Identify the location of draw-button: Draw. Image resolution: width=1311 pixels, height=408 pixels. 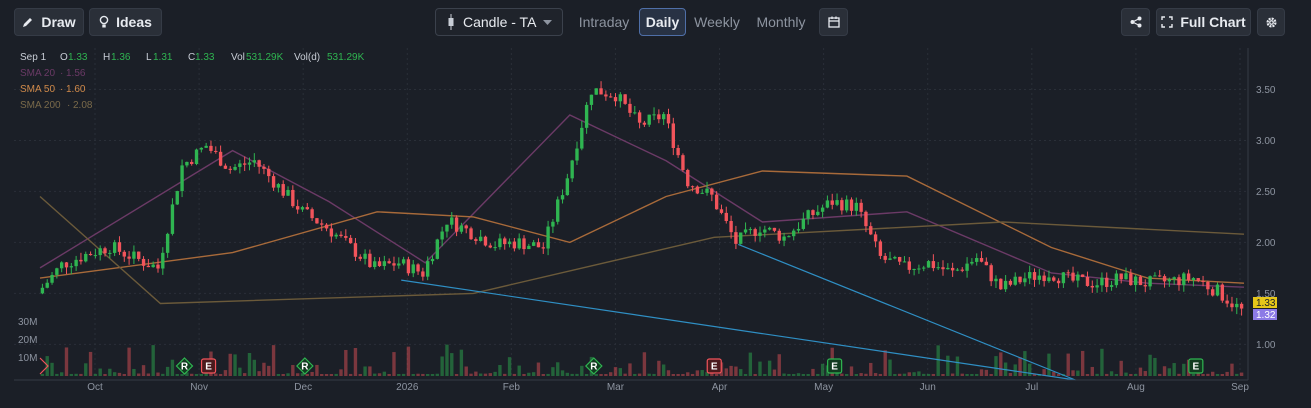
(49, 22).